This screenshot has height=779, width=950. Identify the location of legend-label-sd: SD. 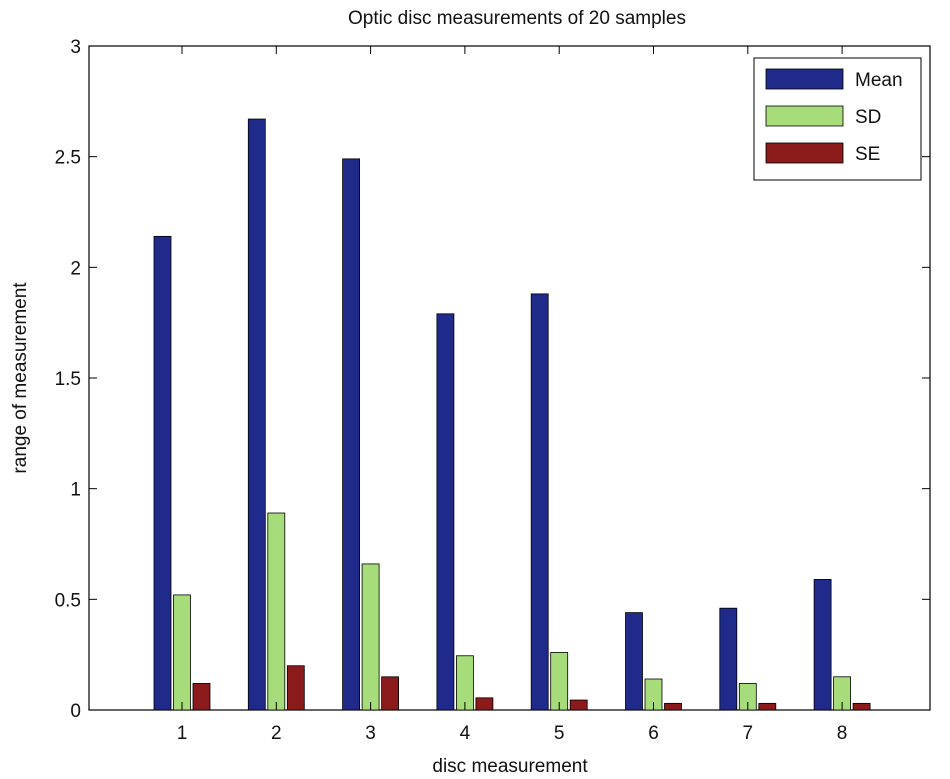
(868, 117).